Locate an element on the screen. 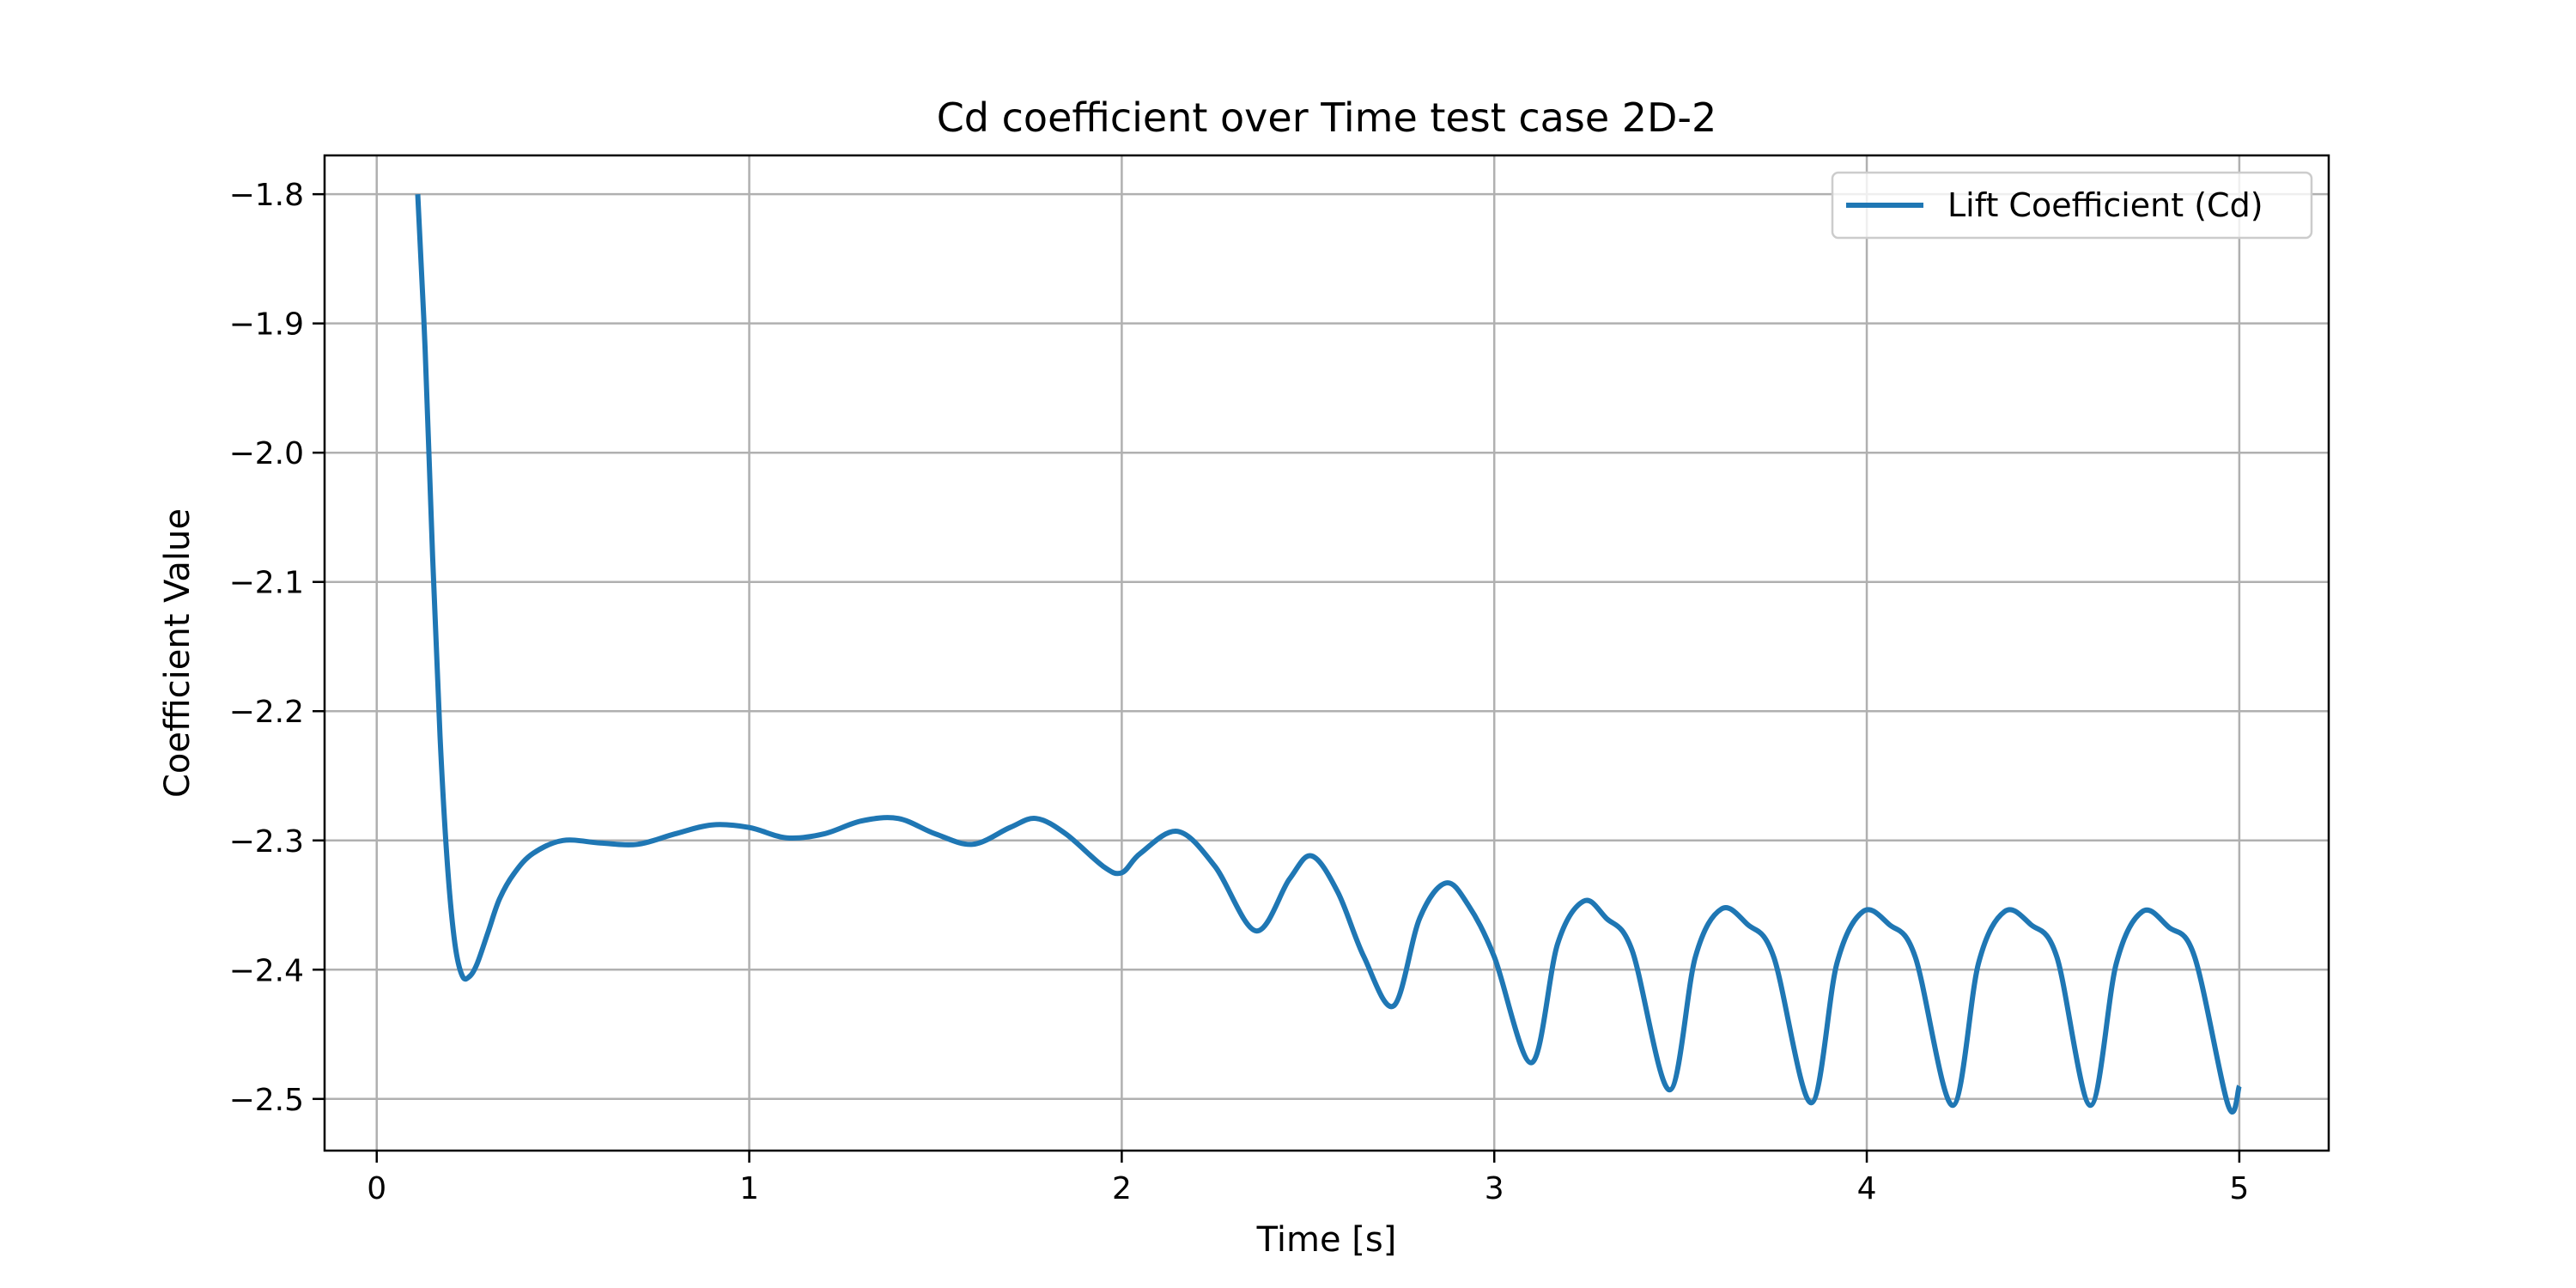  y-tick-label: −1.9 is located at coordinates (266, 325).